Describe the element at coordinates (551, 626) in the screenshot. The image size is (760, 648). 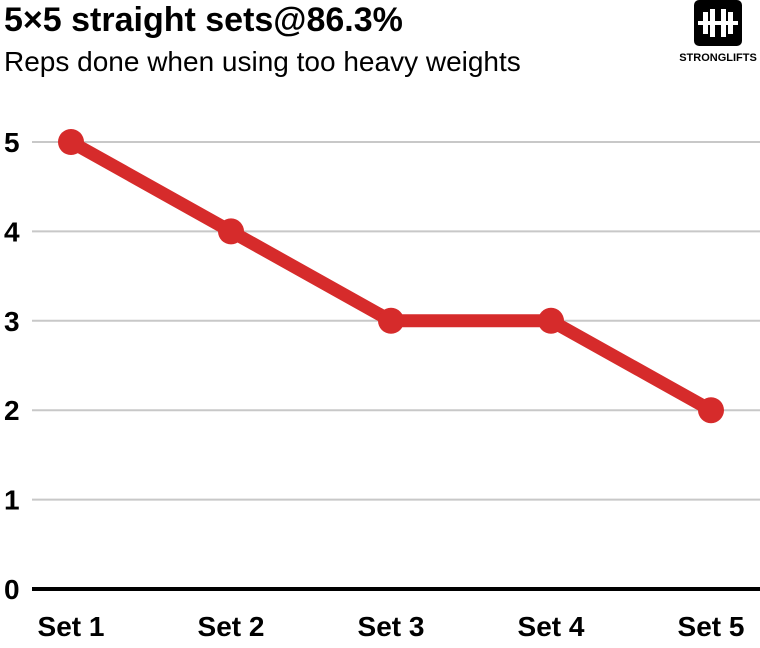
I see `x-tick-label: Set 4` at that location.